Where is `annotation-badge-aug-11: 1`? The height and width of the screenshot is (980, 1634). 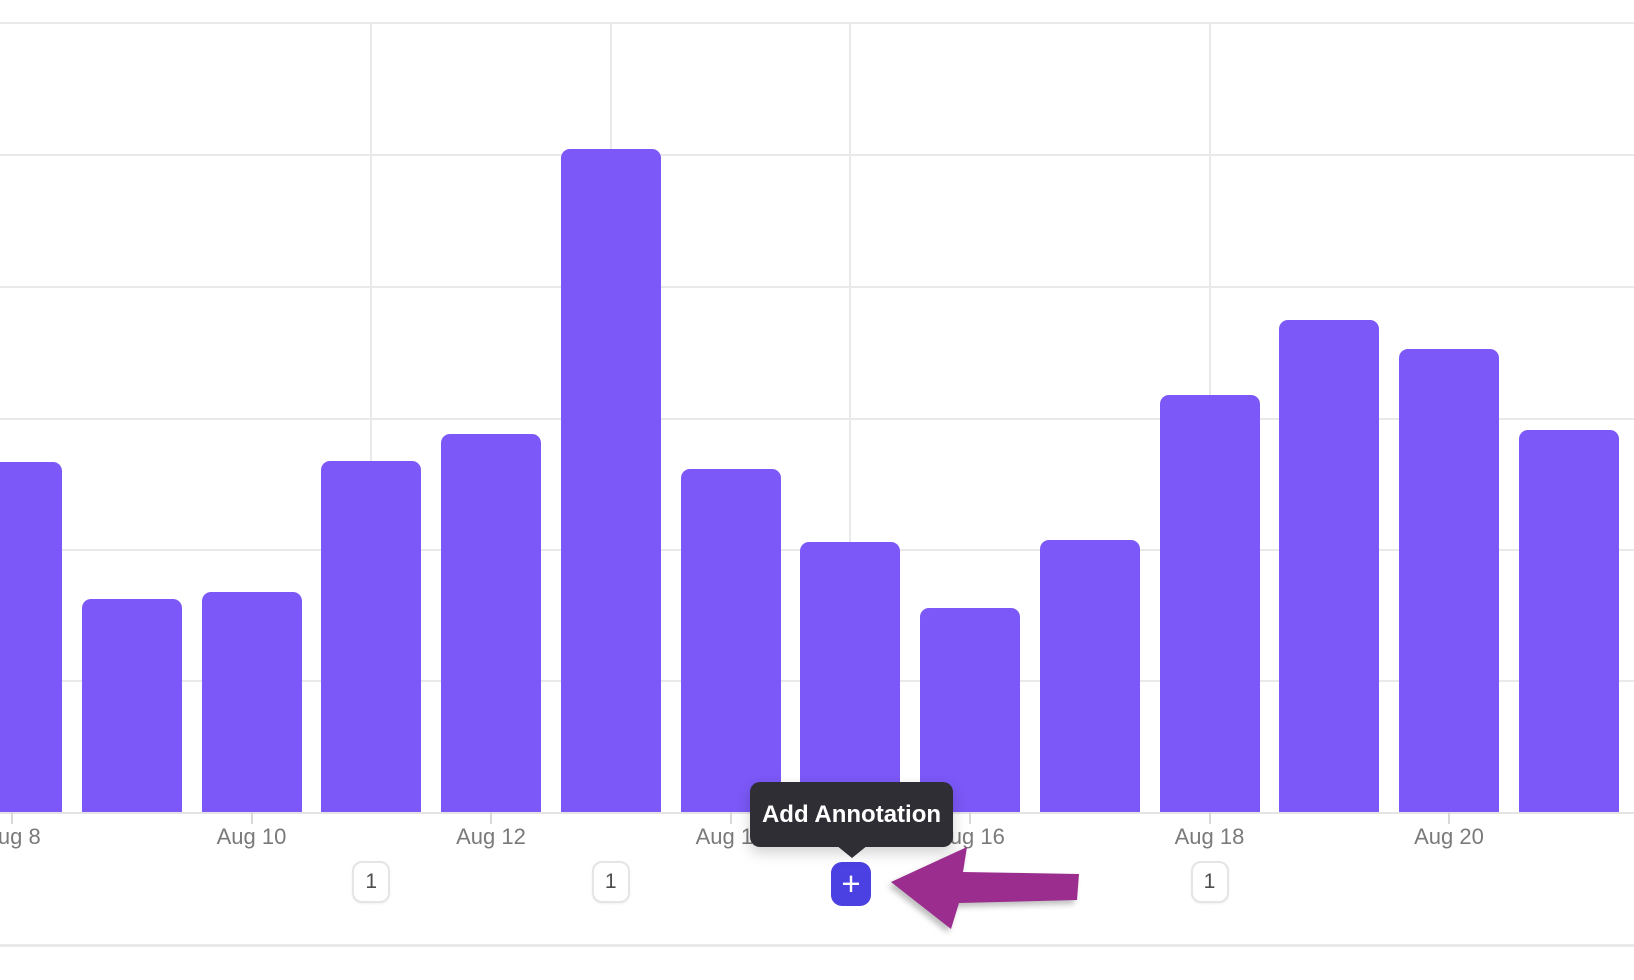
annotation-badge-aug-11: 1 is located at coordinates (371, 882).